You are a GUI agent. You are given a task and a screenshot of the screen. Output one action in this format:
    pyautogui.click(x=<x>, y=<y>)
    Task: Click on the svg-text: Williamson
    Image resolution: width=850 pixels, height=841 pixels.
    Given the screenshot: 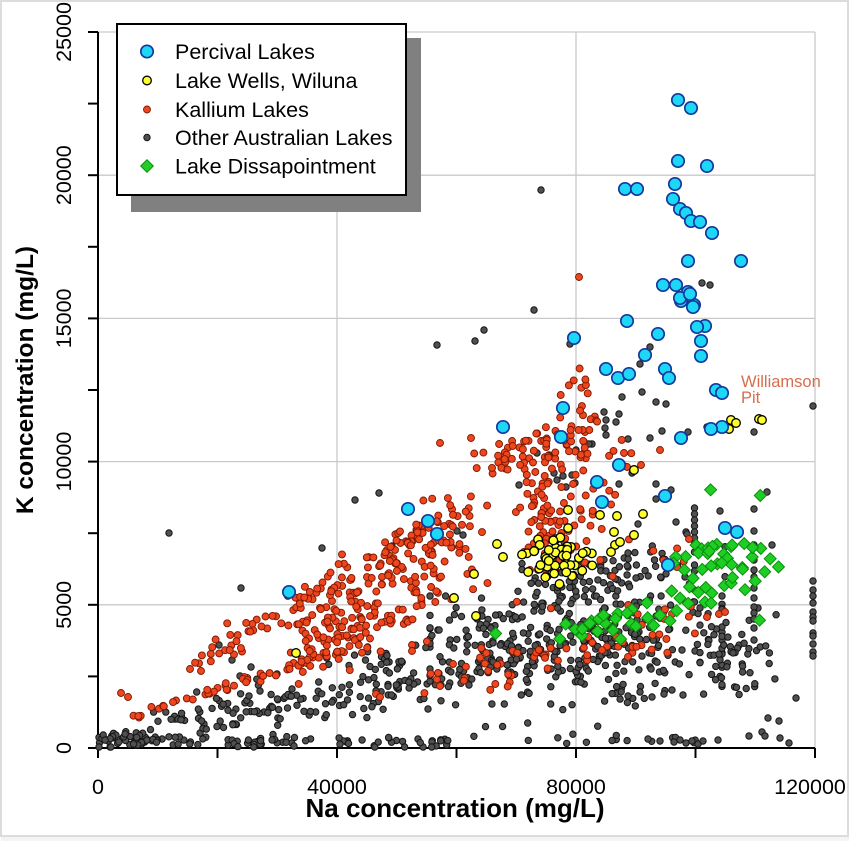 What is the action you would take?
    pyautogui.click(x=781, y=382)
    